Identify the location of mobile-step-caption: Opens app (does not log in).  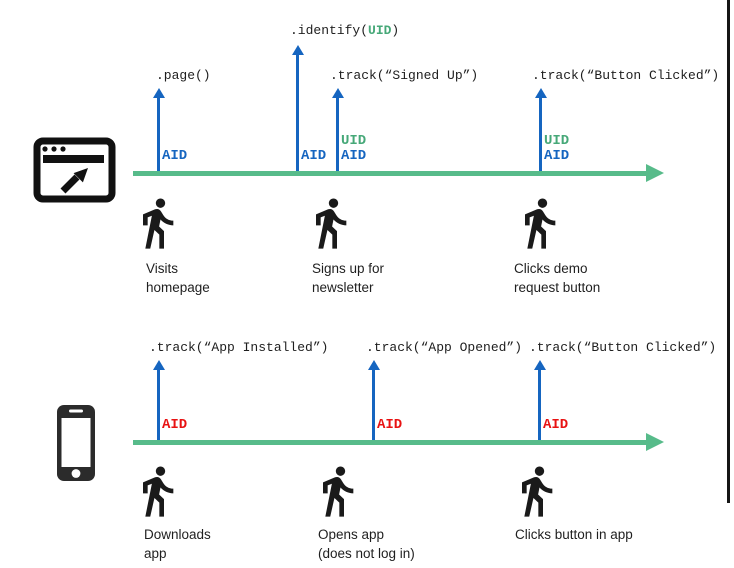
(366, 544).